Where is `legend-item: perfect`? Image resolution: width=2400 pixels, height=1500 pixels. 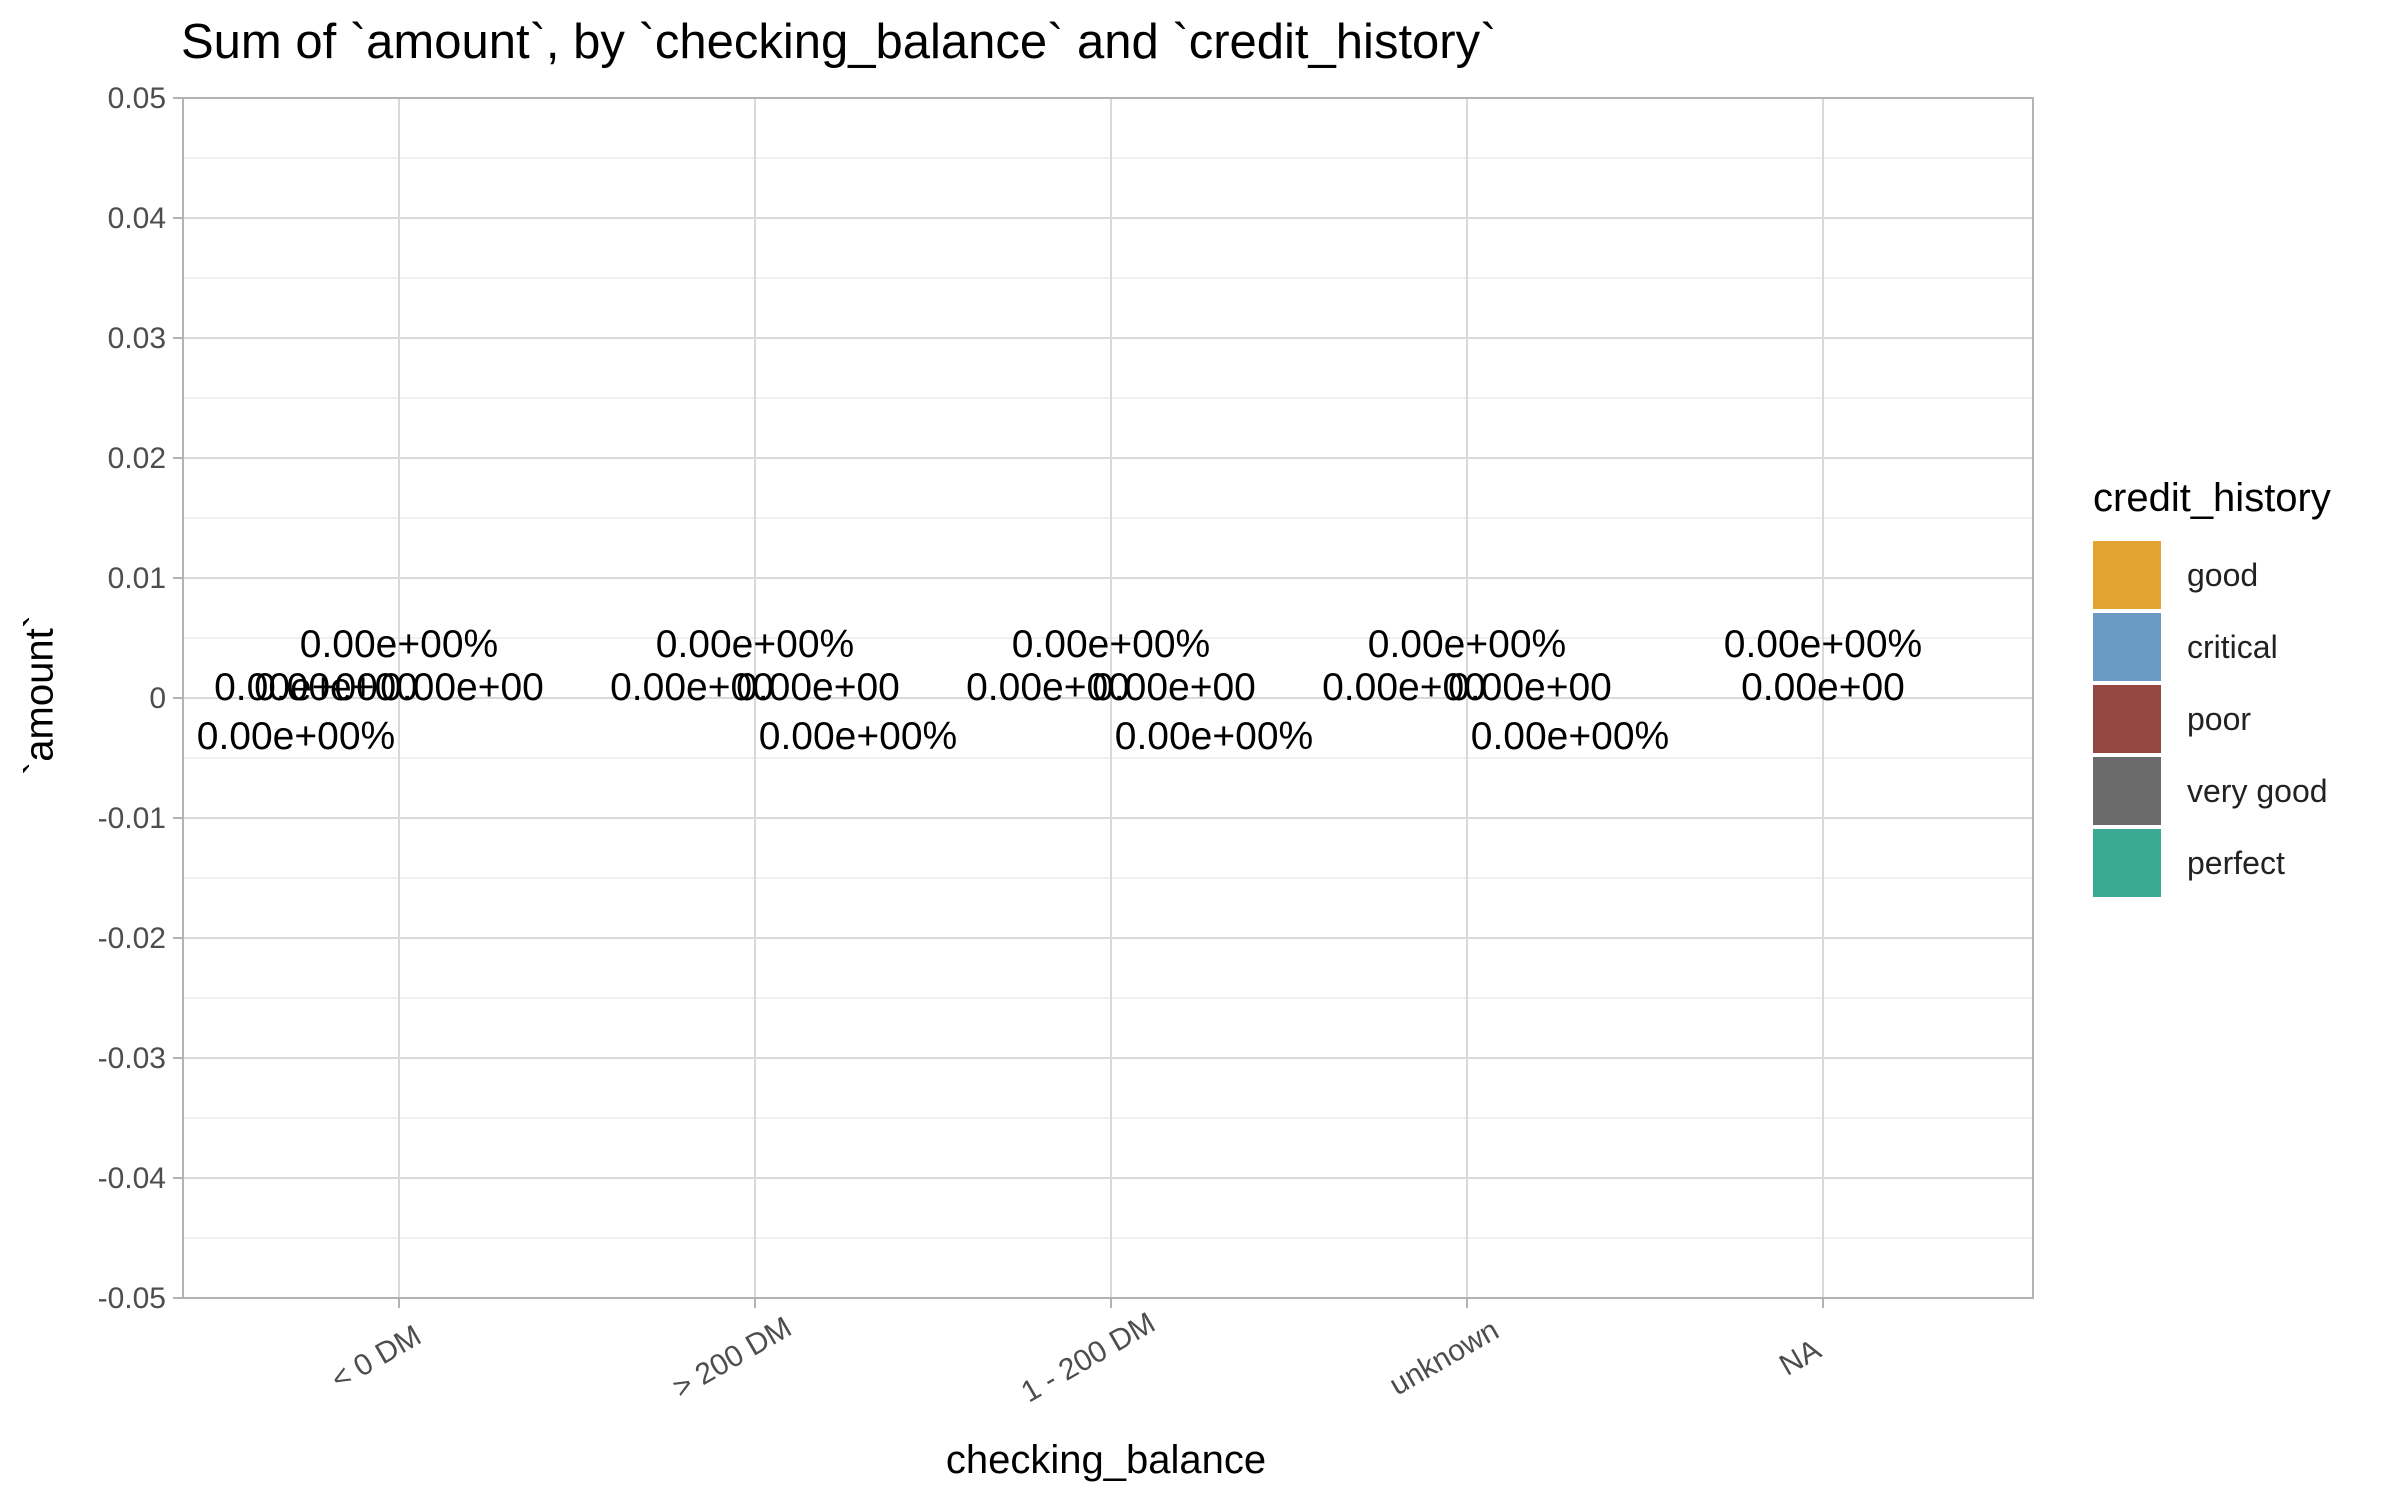
legend-item: perfect is located at coordinates (2212, 863).